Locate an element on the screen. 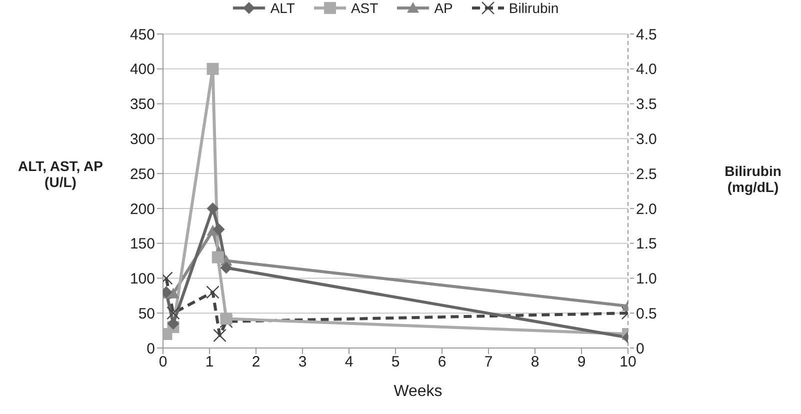 This screenshot has width=801, height=414. y-tick-label: 200 is located at coordinates (142, 209).